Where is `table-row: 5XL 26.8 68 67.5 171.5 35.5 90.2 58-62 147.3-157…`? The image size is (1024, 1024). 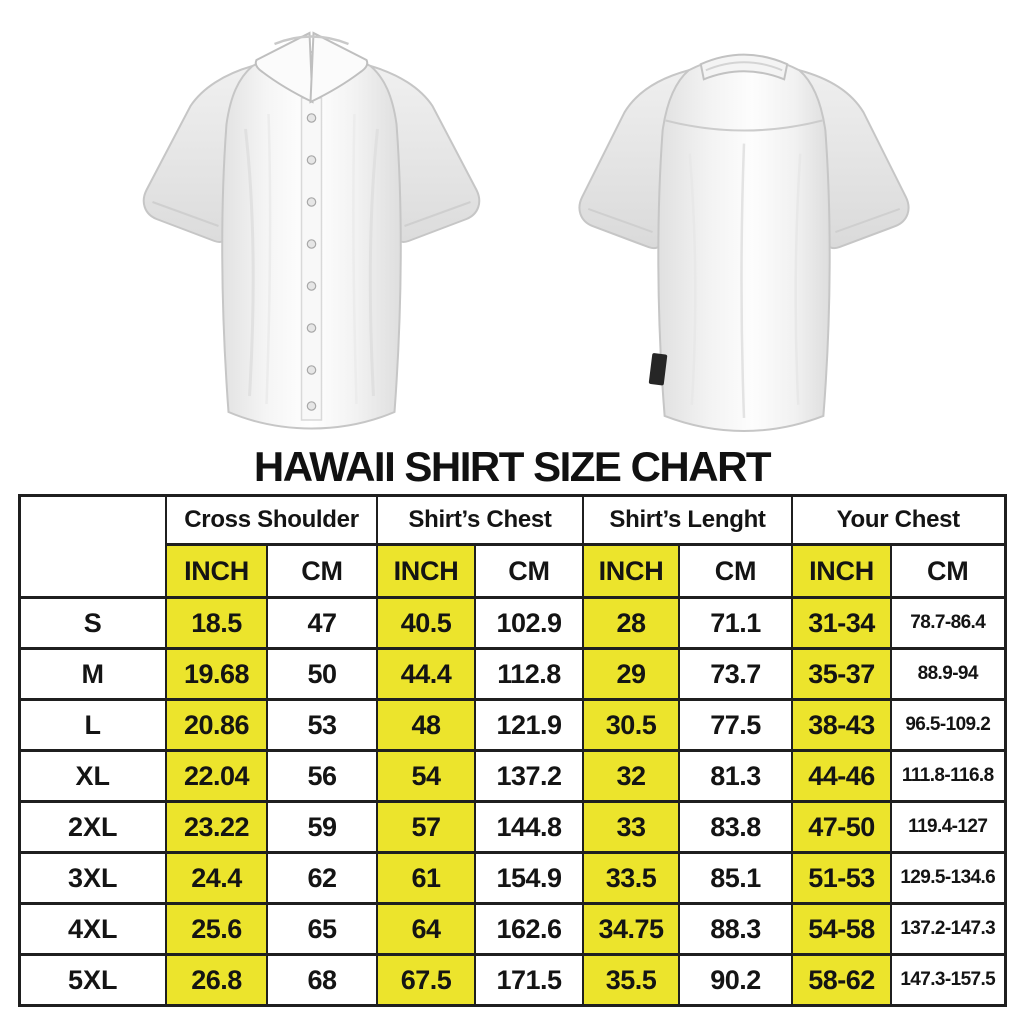
table-row: 5XL 26.8 68 67.5 171.5 35.5 90.2 58-62 147.3-157… is located at coordinates (512, 980).